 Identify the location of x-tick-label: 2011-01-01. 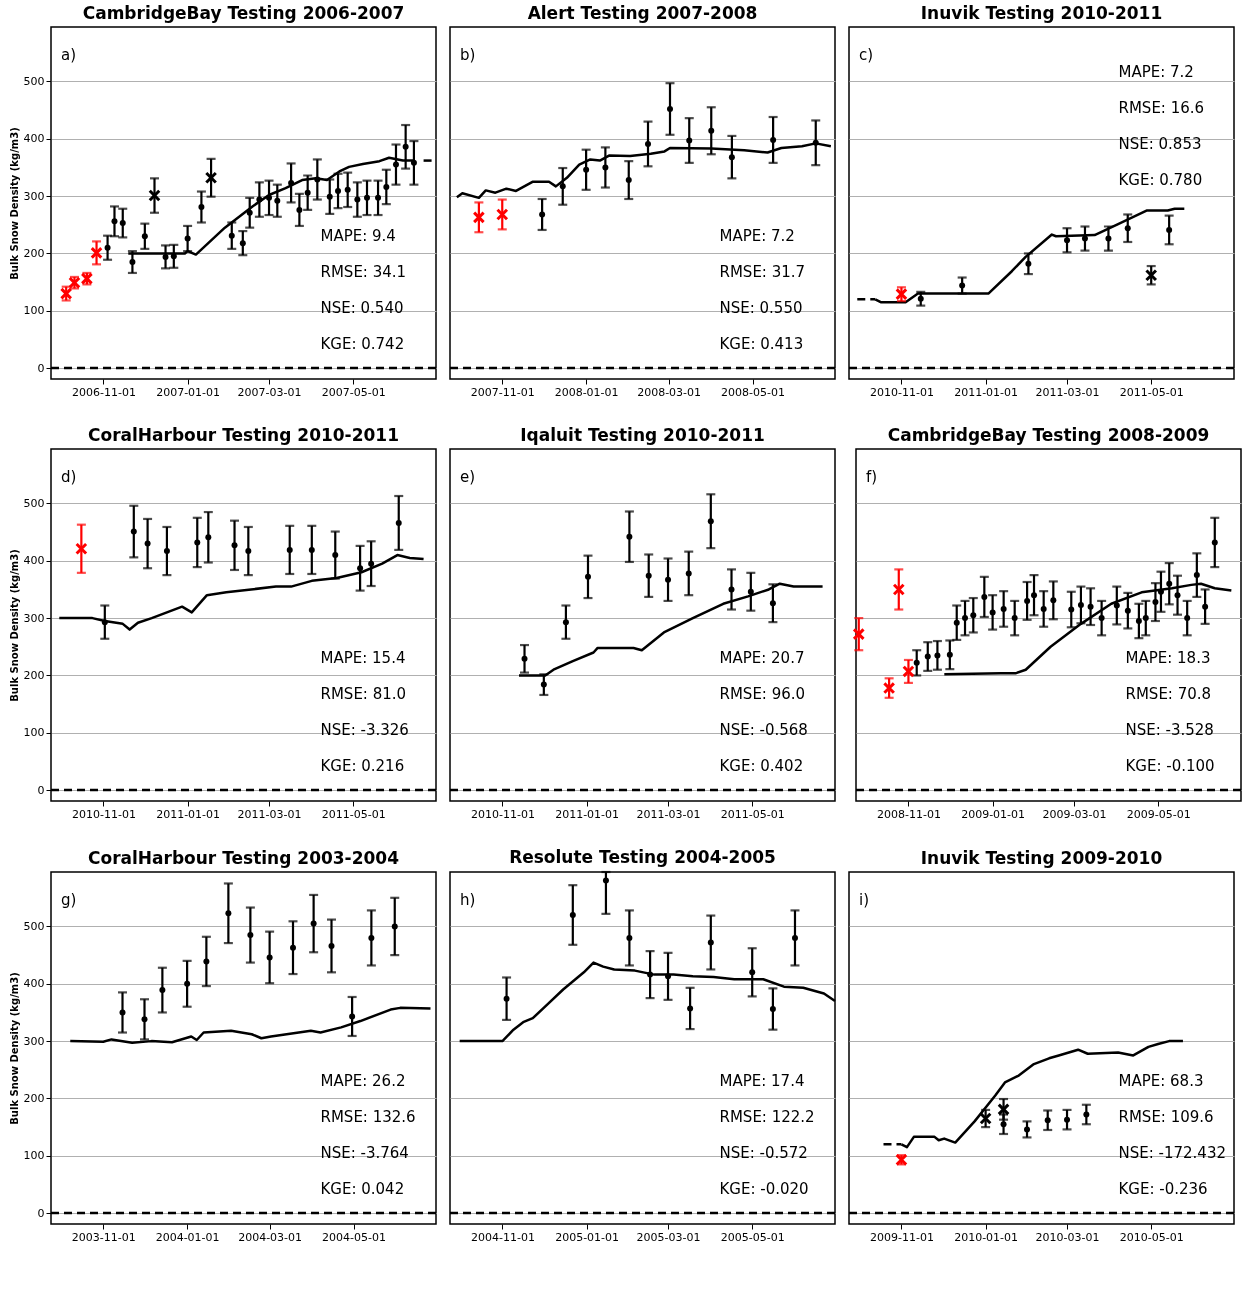
(587, 814).